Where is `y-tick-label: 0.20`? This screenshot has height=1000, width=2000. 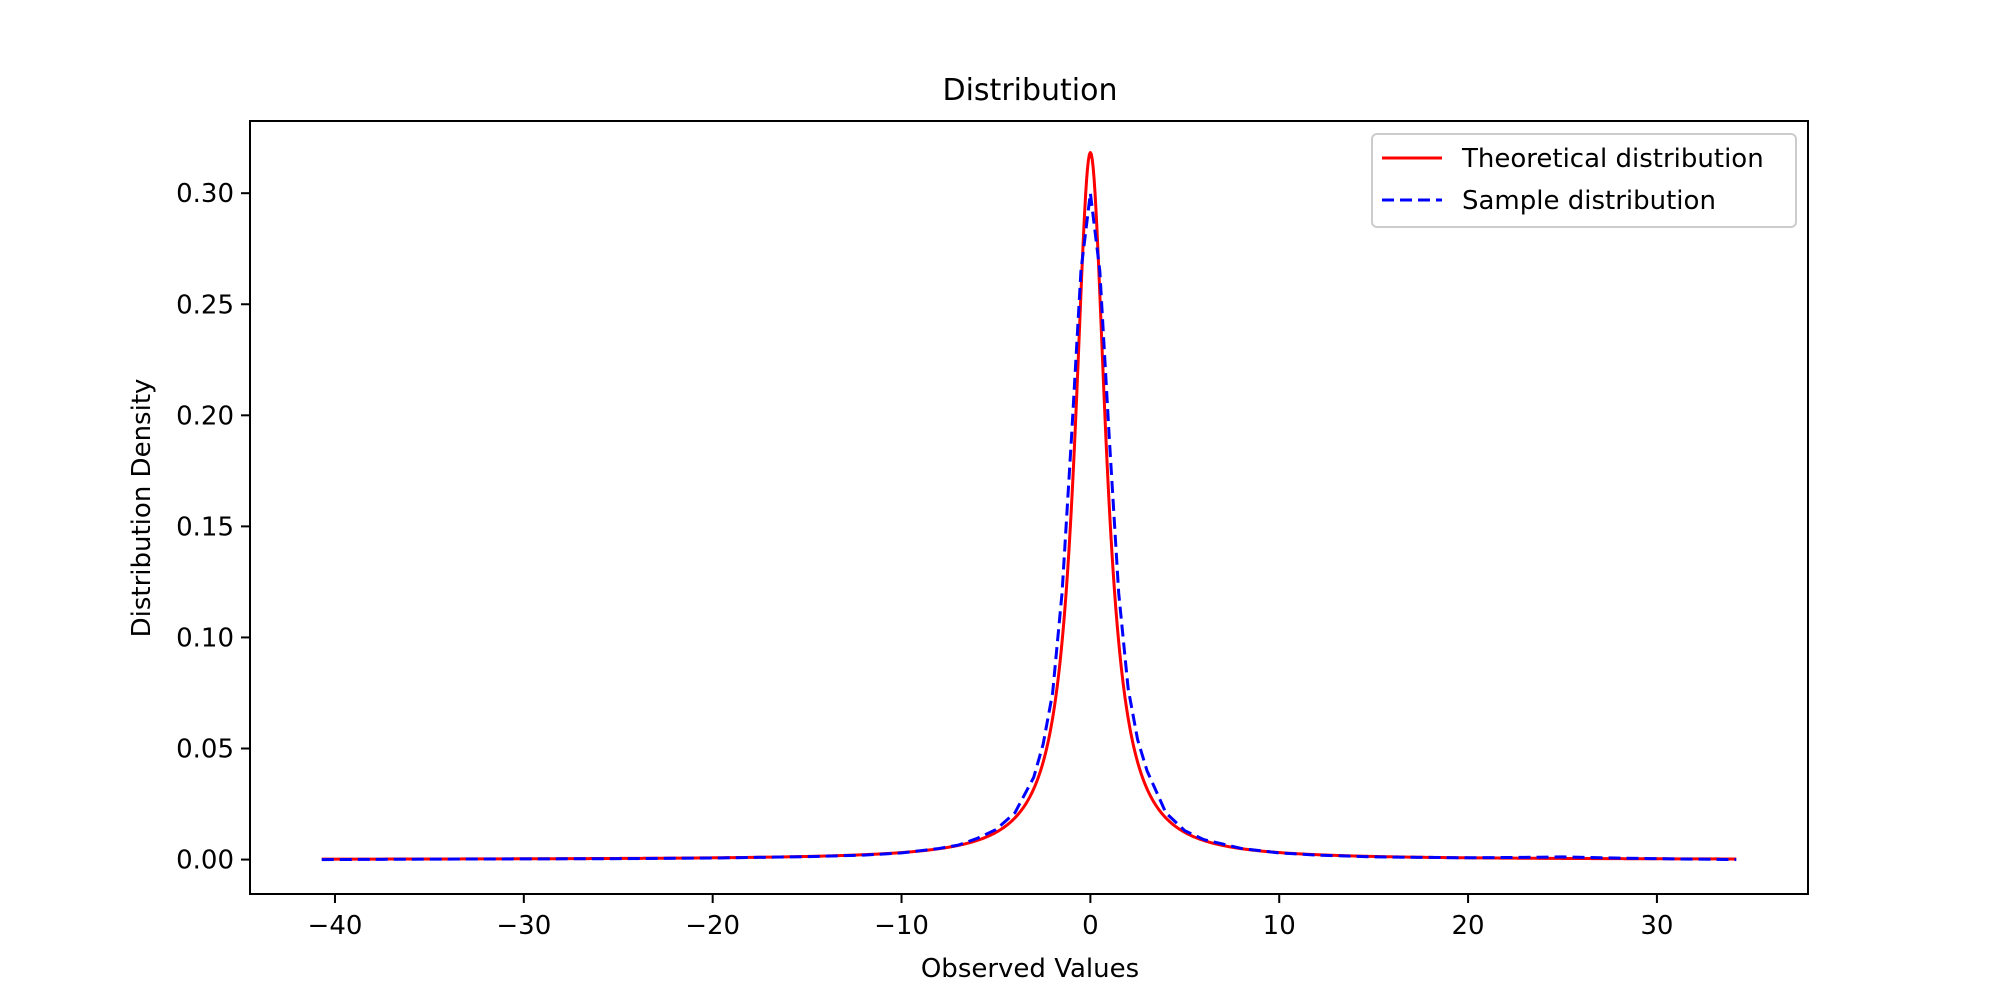
y-tick-label: 0.20 is located at coordinates (205, 416).